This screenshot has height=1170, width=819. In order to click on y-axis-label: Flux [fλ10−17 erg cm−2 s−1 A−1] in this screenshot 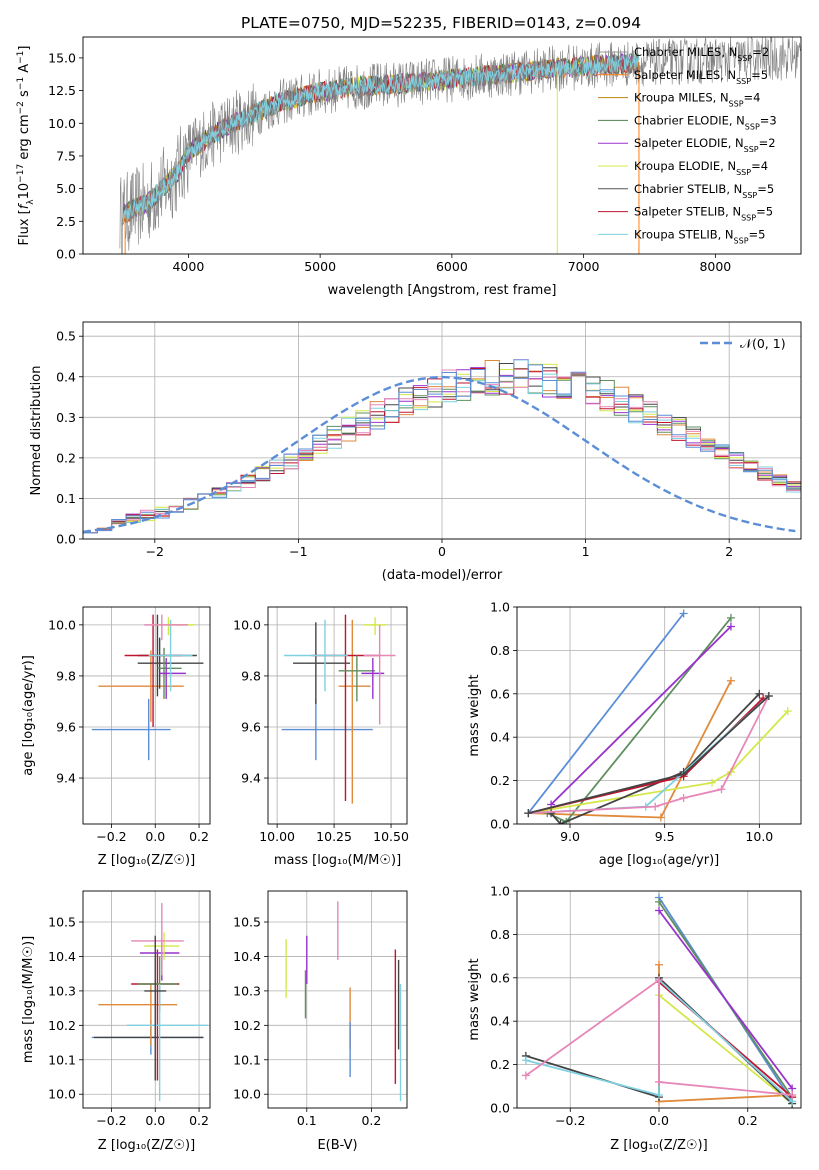, I will do `click(26, 146)`.